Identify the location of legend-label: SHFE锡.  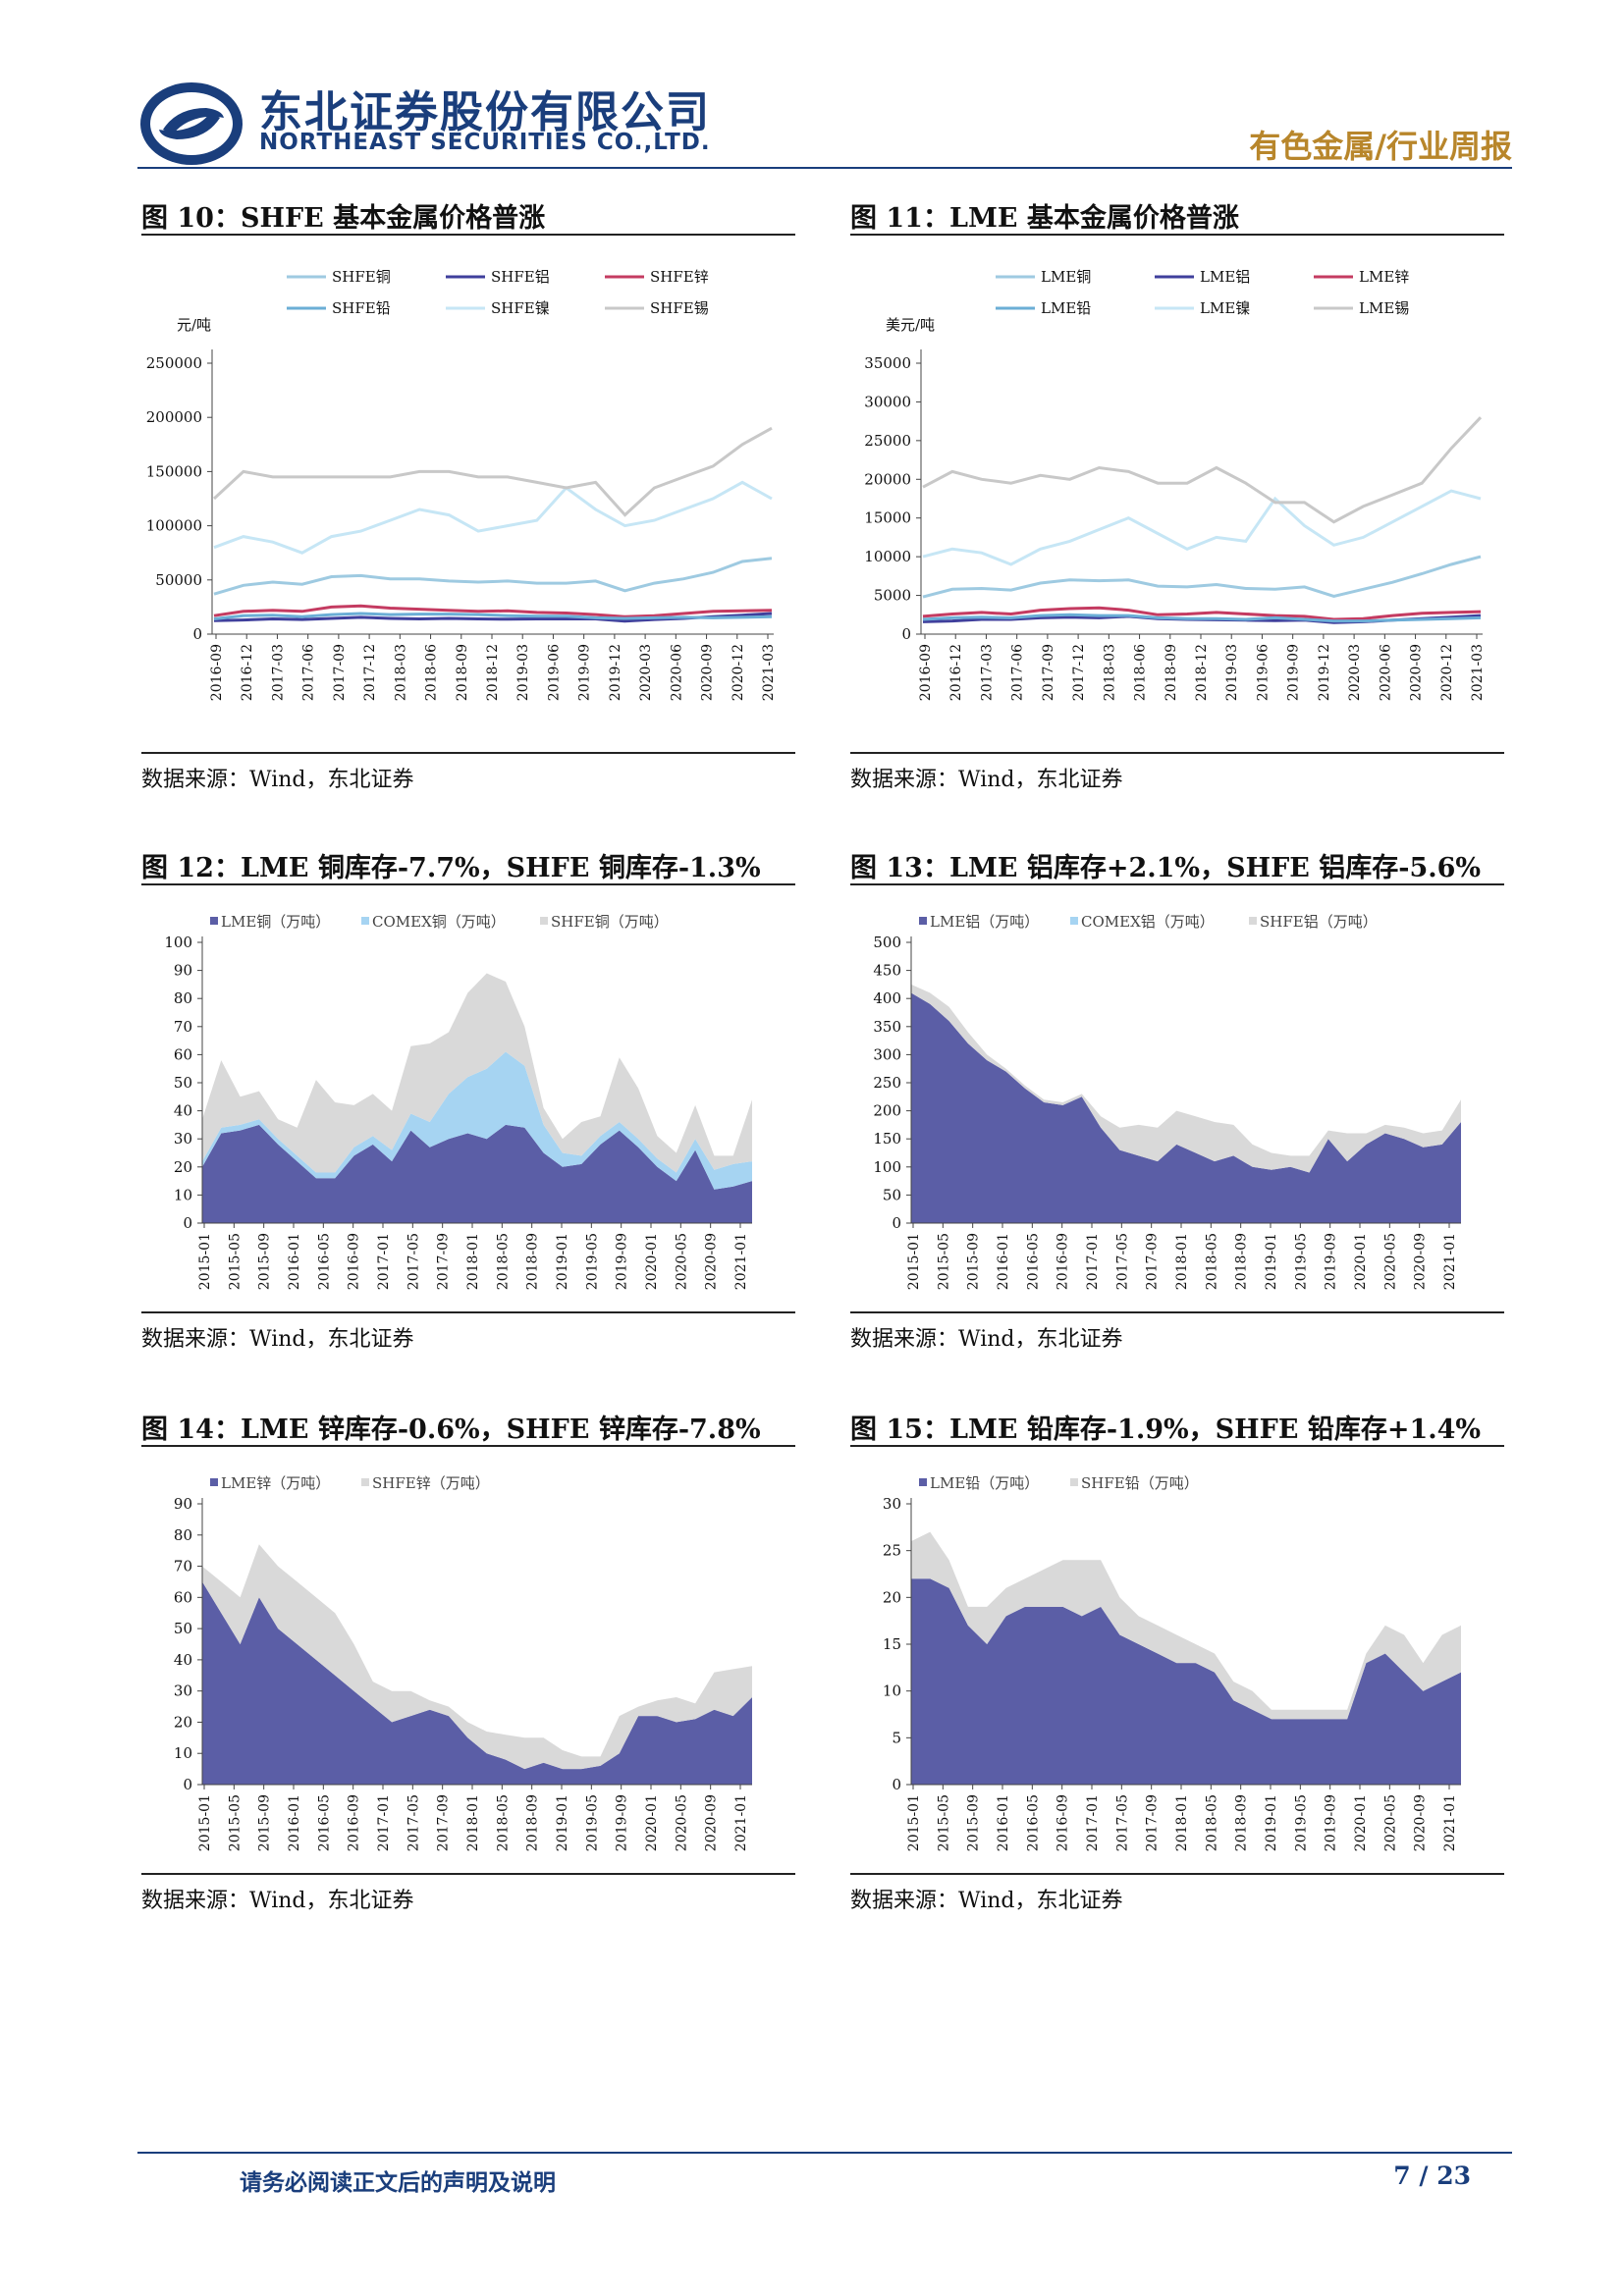
(679, 308).